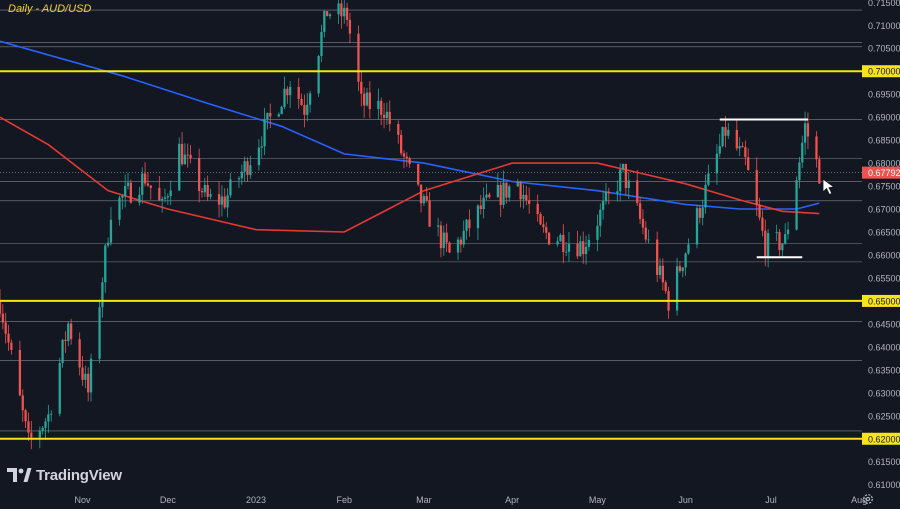 This screenshot has height=509, width=900. What do you see at coordinates (79, 475) in the screenshot?
I see `tradingview-logo-text: TradingView` at bounding box center [79, 475].